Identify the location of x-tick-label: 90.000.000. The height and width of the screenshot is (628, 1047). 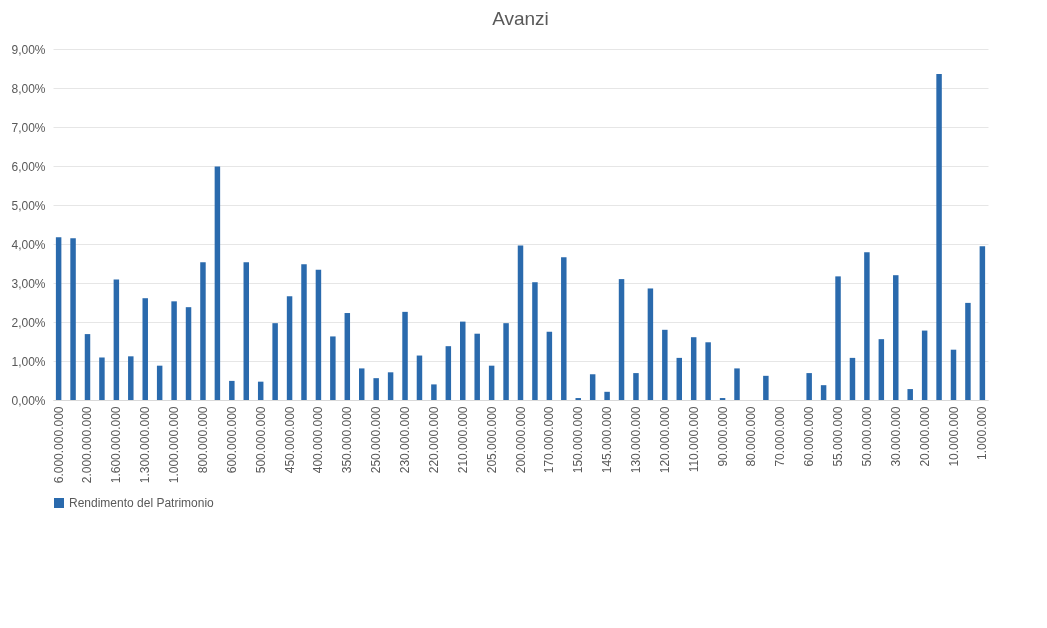
(722, 436).